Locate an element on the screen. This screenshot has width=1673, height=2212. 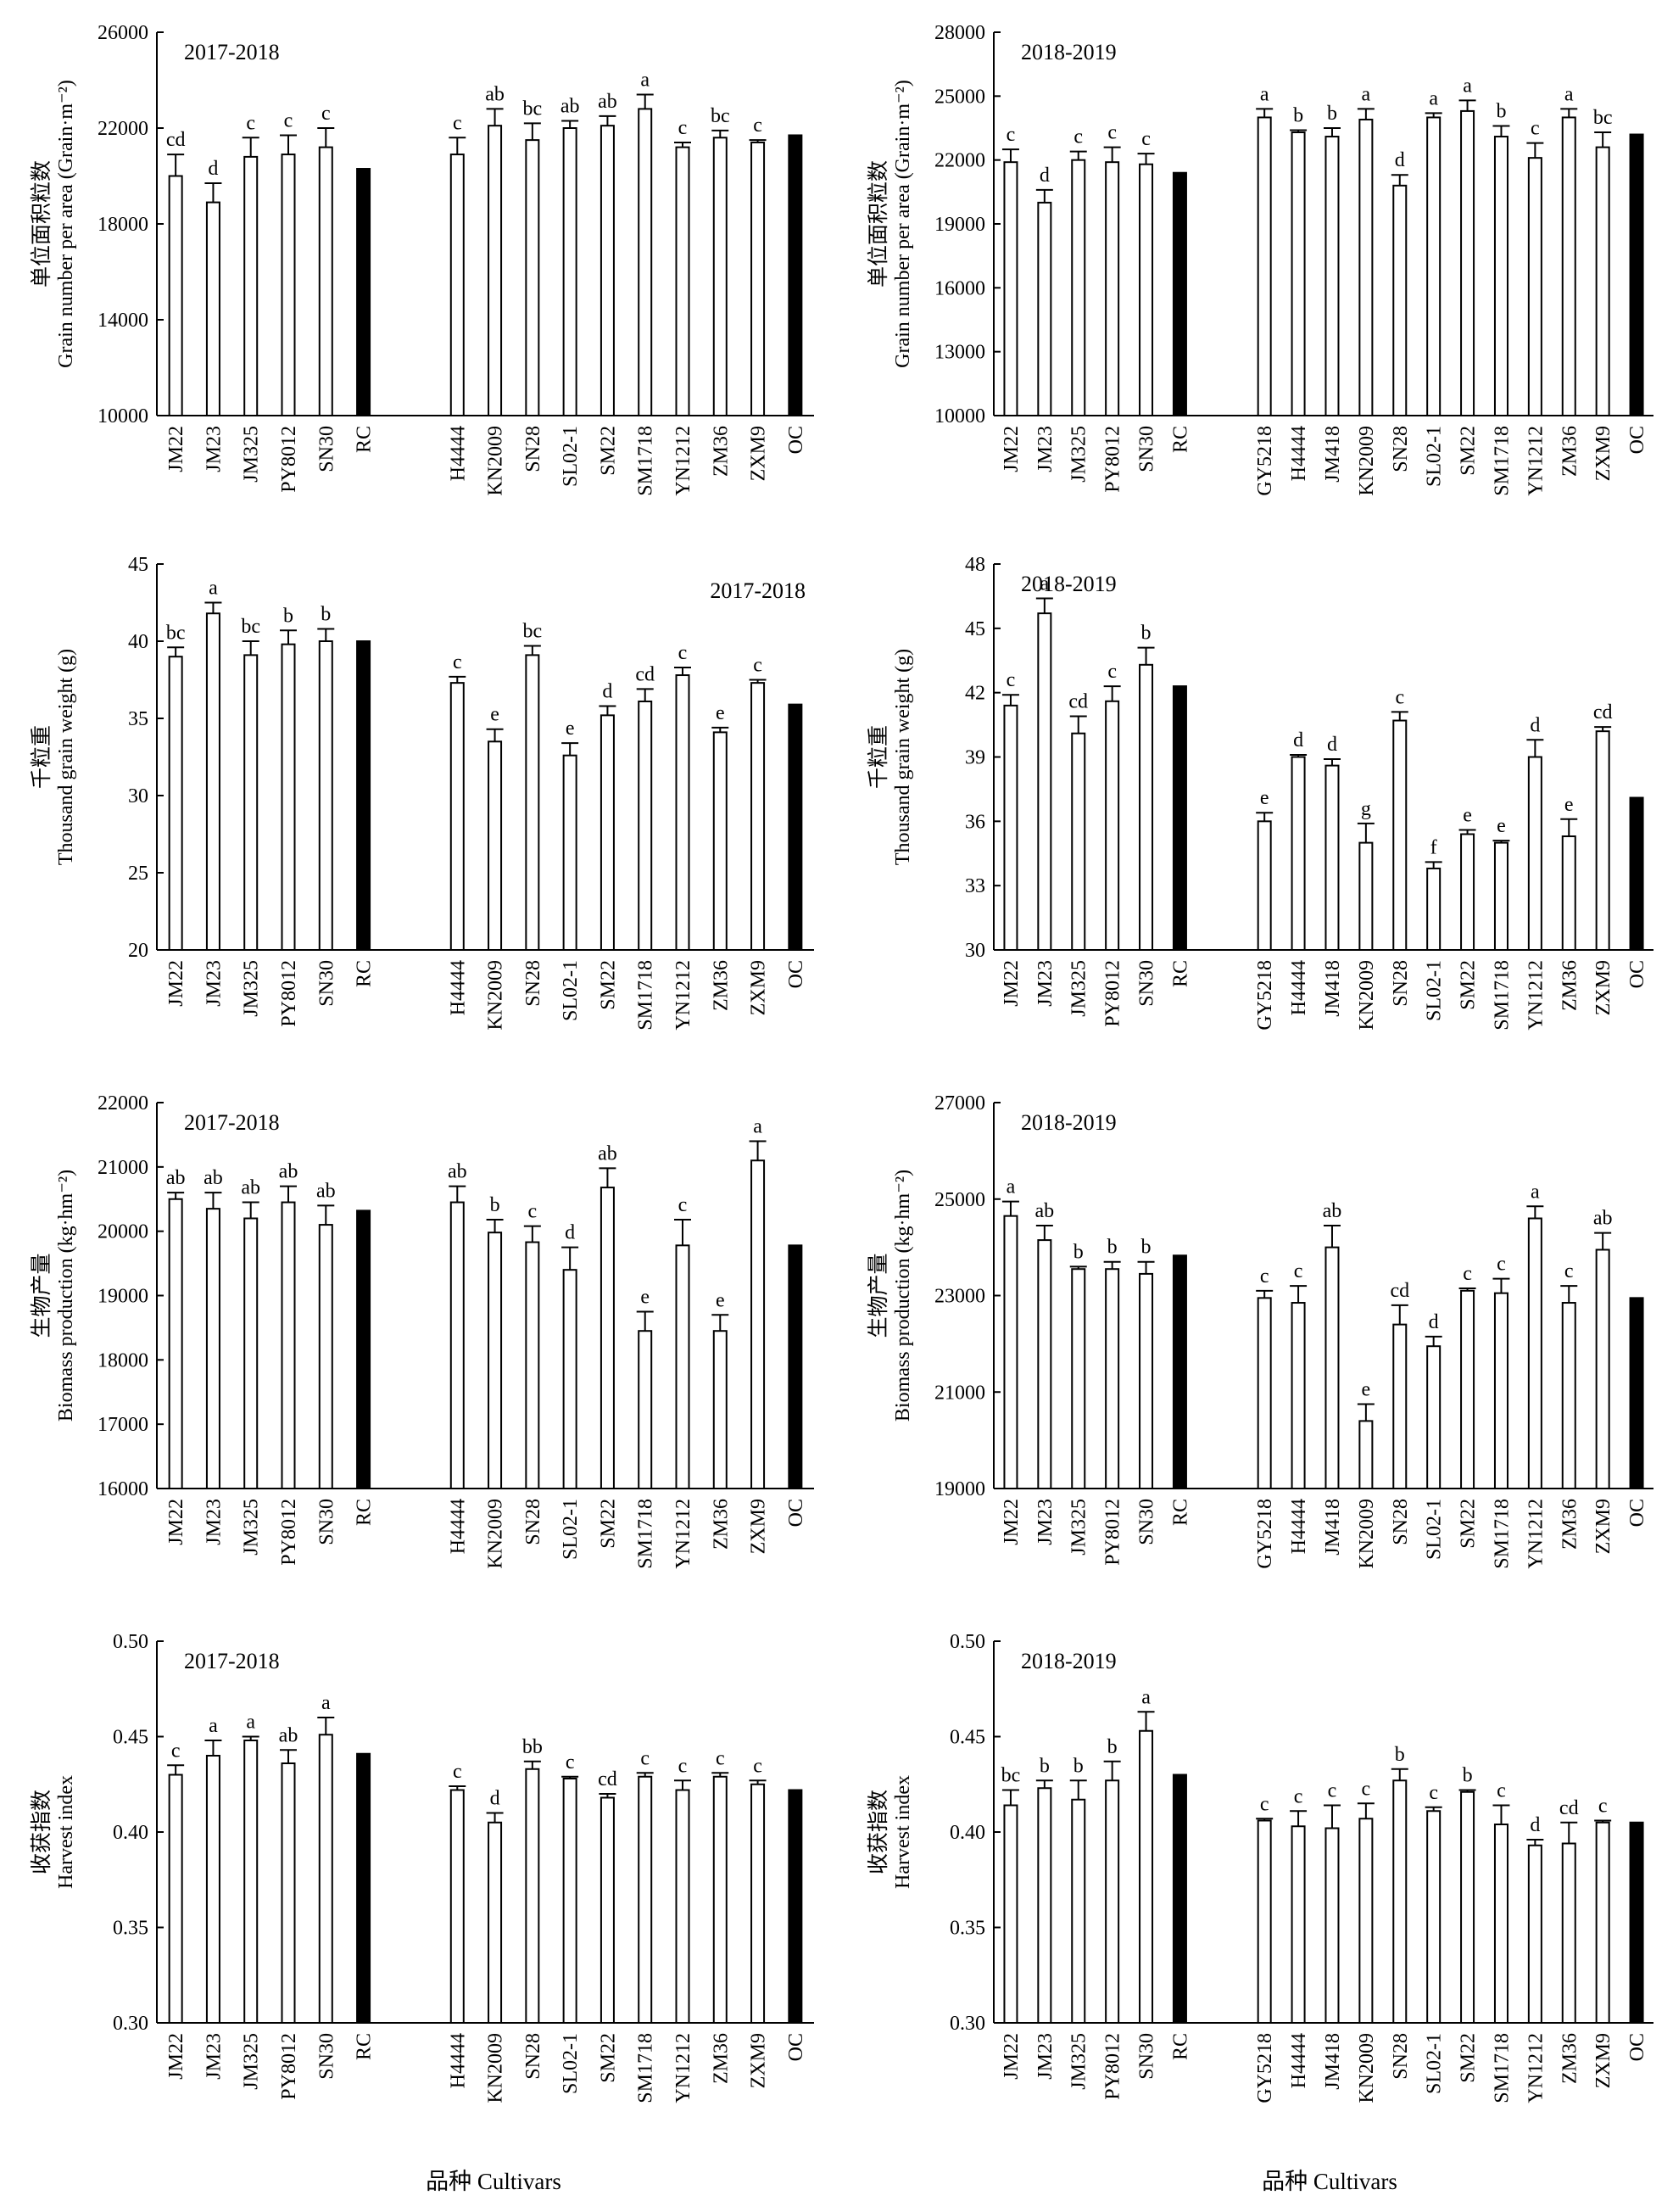
x-tick-label-SM22: SM22 is located at coordinates (1469, 1524).